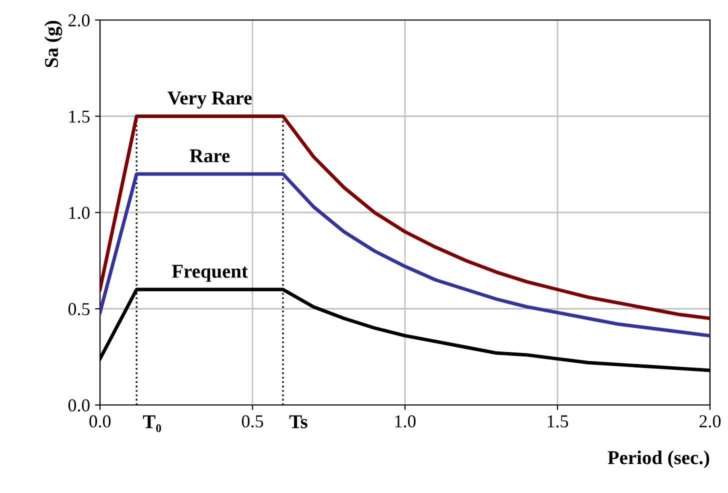 The width and height of the screenshot is (728, 493). I want to click on ref-line-label: Ts, so click(298, 421).